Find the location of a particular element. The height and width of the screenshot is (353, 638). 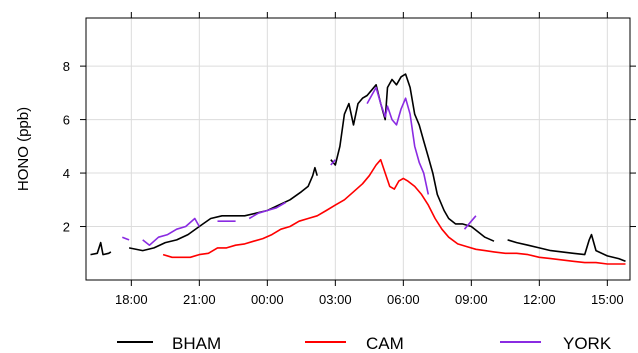

x-tick-label: 06:00 is located at coordinates (403, 299).